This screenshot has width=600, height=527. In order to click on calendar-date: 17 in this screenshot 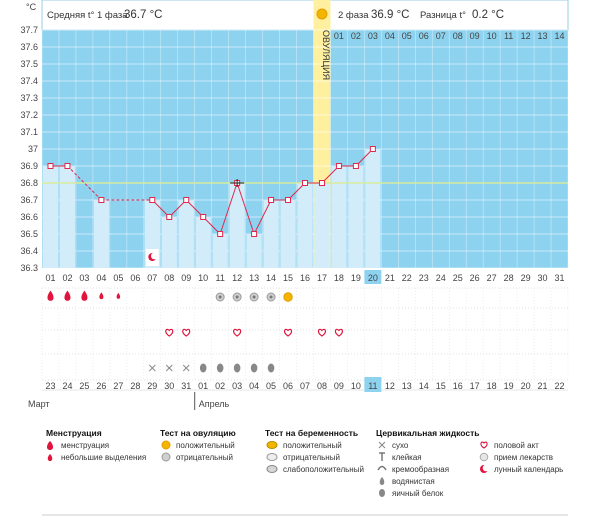, I will do `click(475, 386)`.